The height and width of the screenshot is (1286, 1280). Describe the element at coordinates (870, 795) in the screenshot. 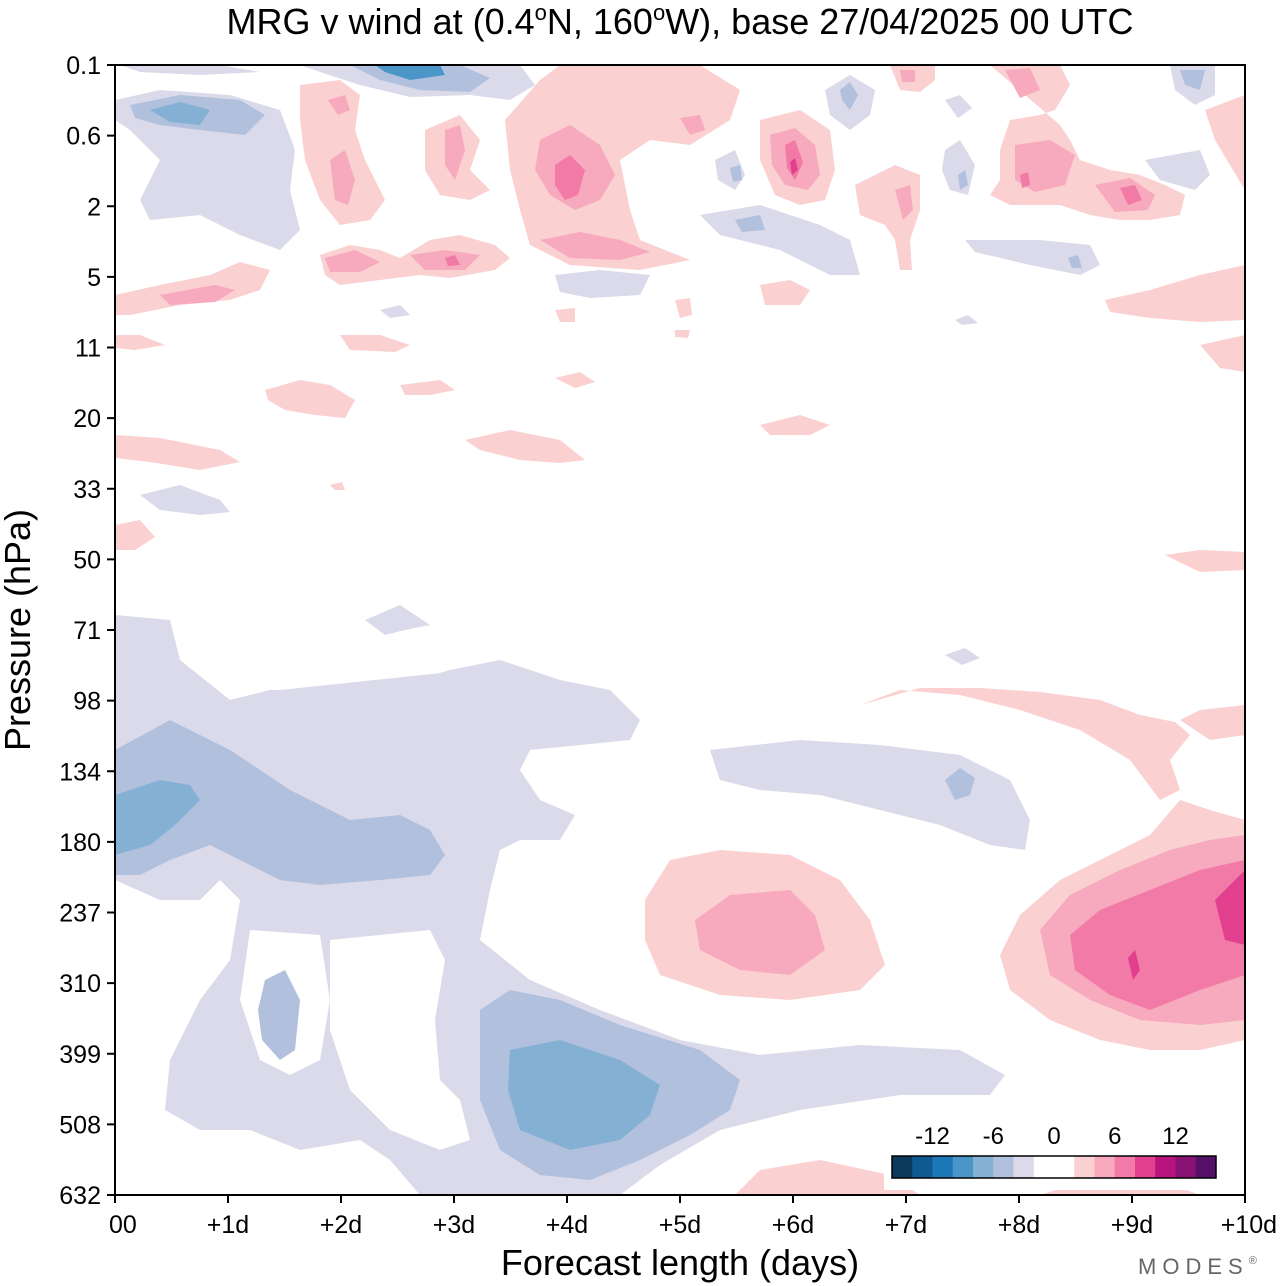

I see `contour-neg1-mid-right` at that location.